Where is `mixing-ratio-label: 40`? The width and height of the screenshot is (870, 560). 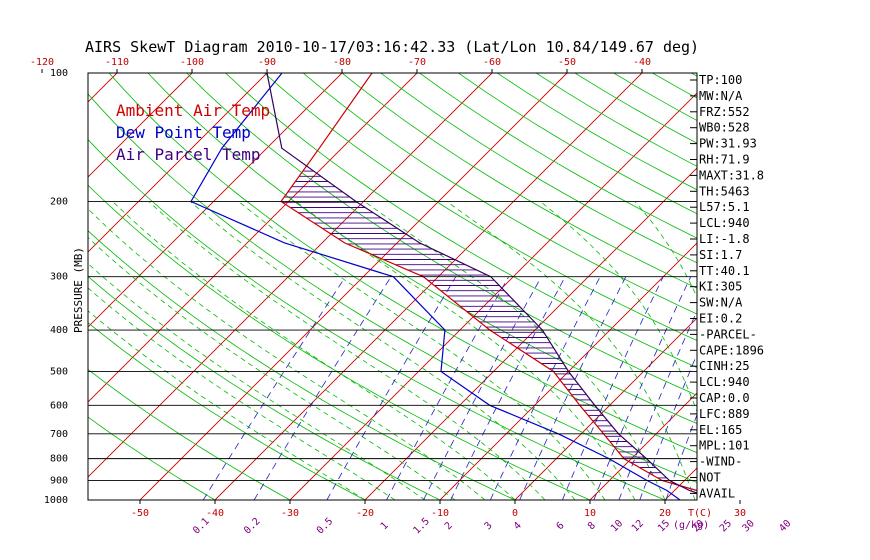
mixing-ratio-label: 40 is located at coordinates (785, 526).